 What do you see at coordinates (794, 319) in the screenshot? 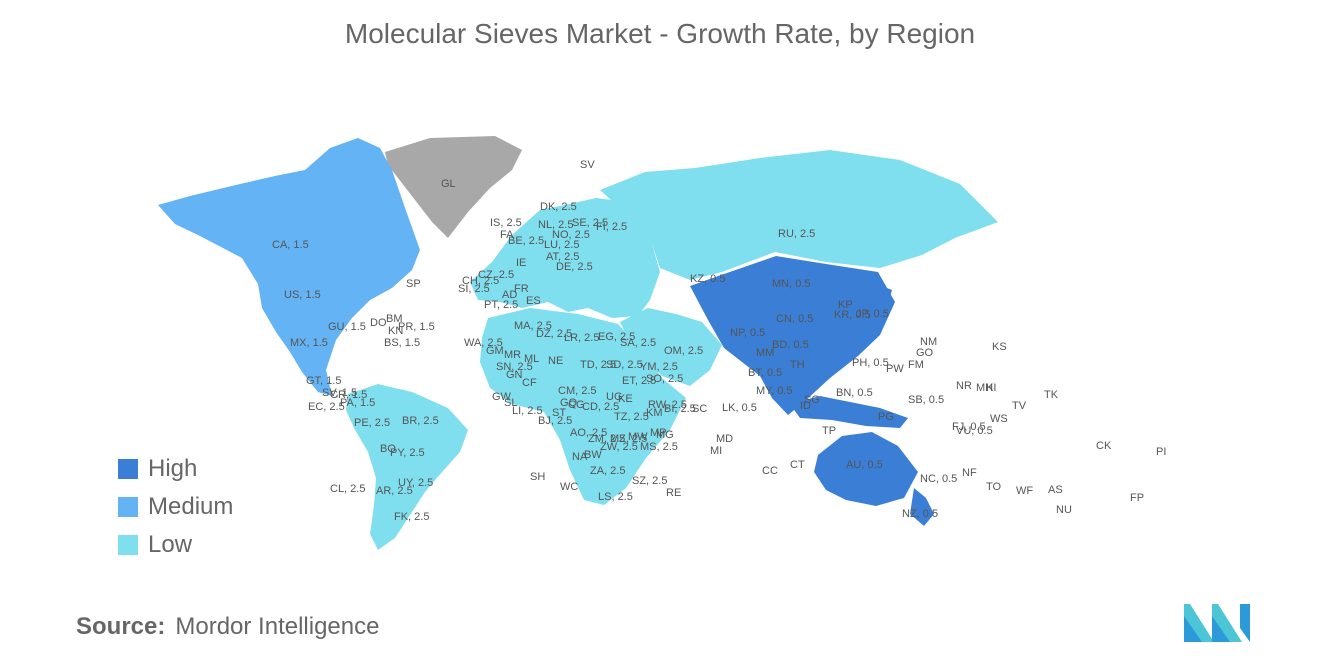
I see `map-label-cn-47: CN, 0.5` at bounding box center [794, 319].